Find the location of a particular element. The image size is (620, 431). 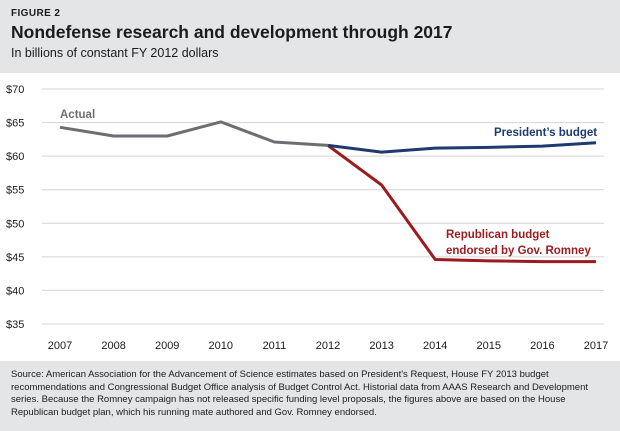

x-tick-label: 2012 is located at coordinates (328, 346).